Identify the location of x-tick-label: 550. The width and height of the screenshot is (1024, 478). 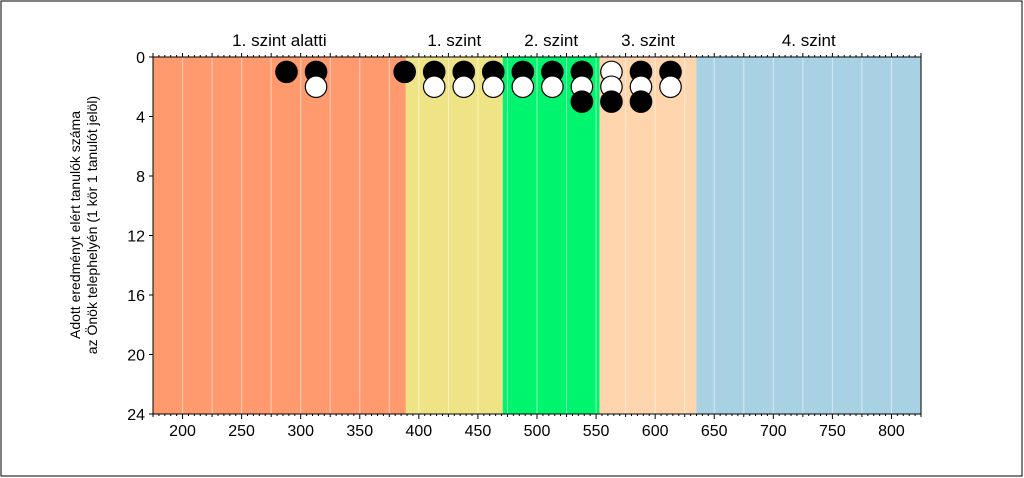
(596, 431).